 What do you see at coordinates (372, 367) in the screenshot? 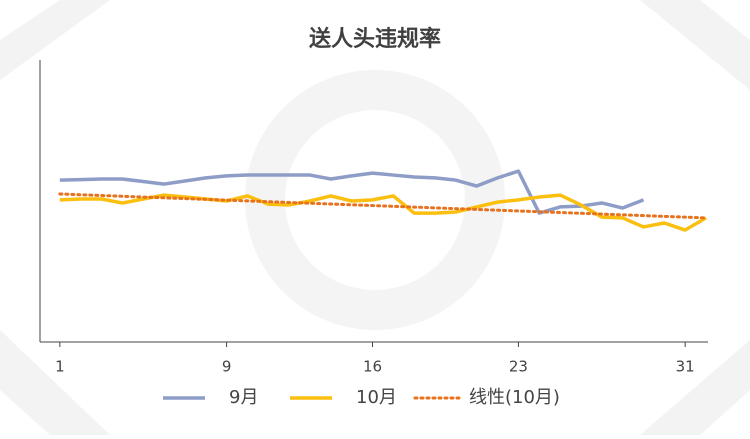
I see `x-tick-label: 16` at bounding box center [372, 367].